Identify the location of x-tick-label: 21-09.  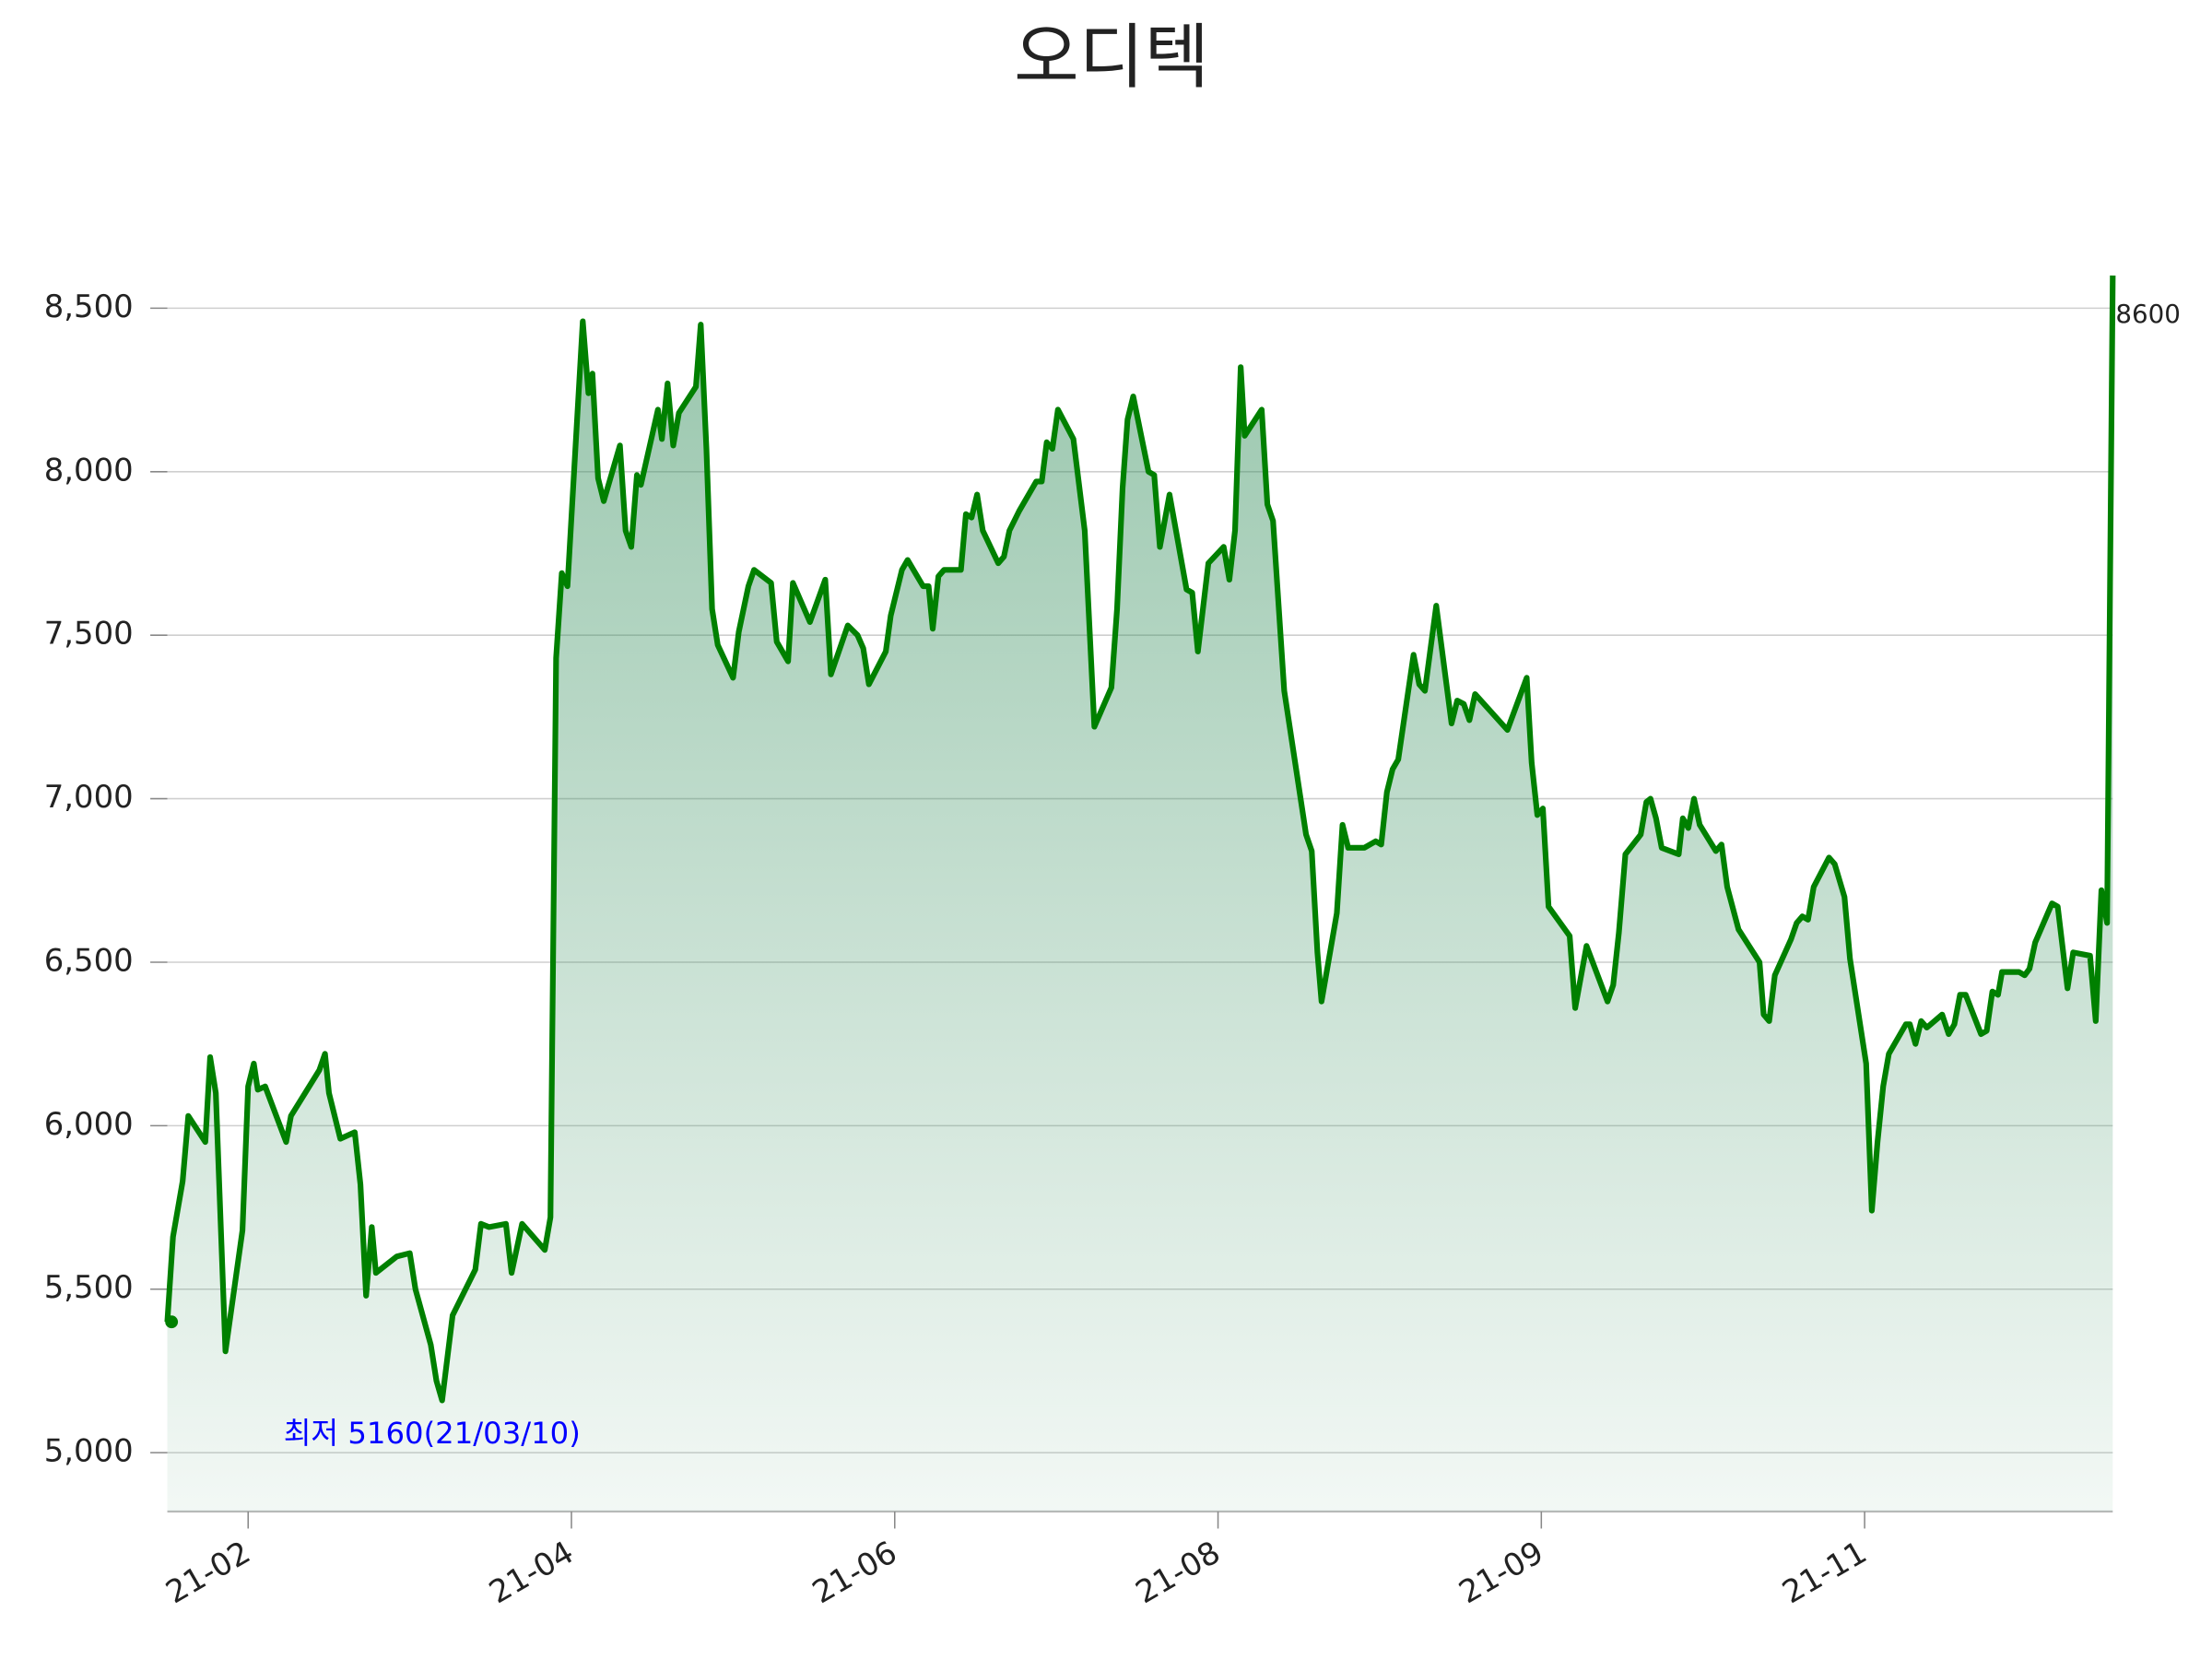
(1501, 1572).